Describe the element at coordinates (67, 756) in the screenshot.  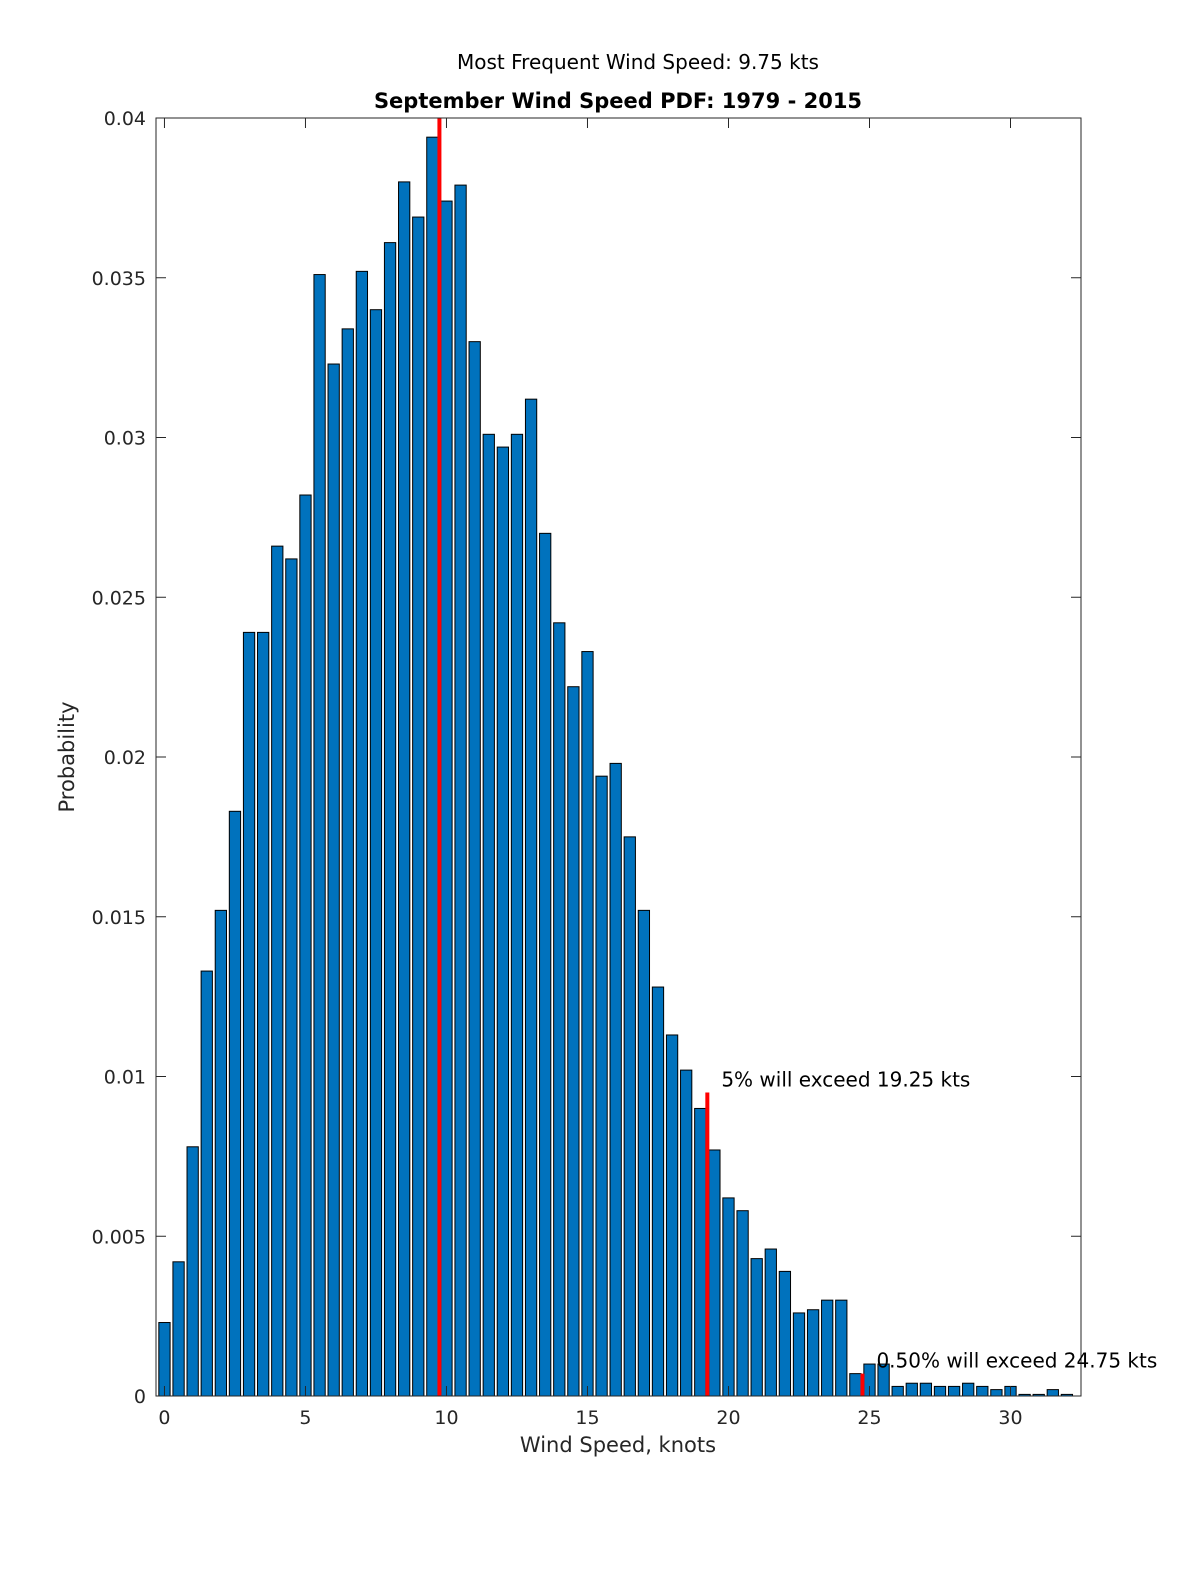
I see `y-axis-label: Probability` at that location.